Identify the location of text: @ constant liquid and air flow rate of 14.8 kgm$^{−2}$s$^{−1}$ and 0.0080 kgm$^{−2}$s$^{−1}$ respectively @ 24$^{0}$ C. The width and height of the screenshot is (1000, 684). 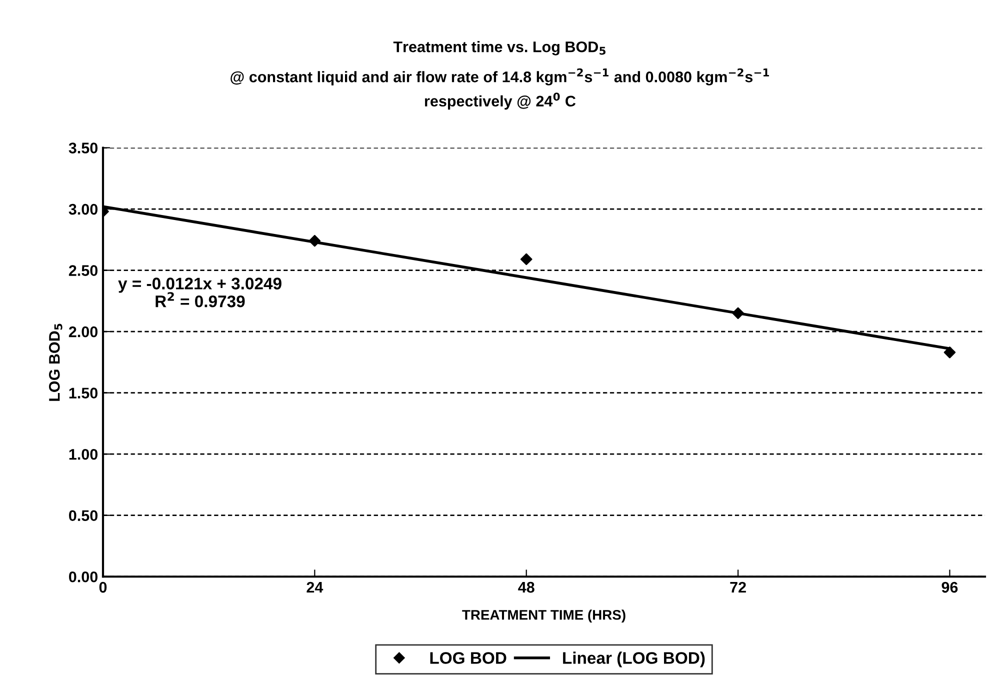
(499, 89).